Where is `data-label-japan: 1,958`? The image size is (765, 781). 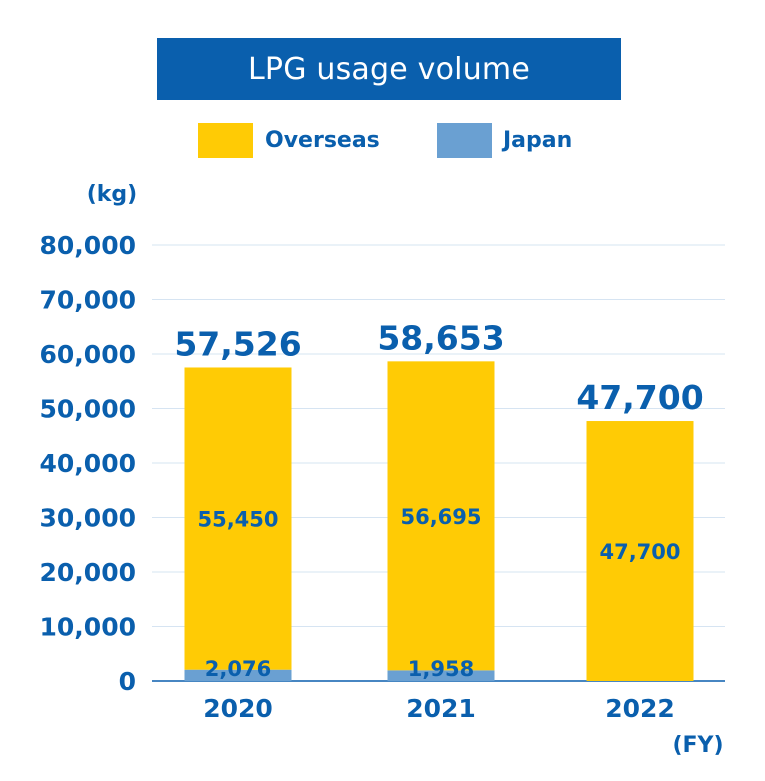 data-label-japan: 1,958 is located at coordinates (441, 669).